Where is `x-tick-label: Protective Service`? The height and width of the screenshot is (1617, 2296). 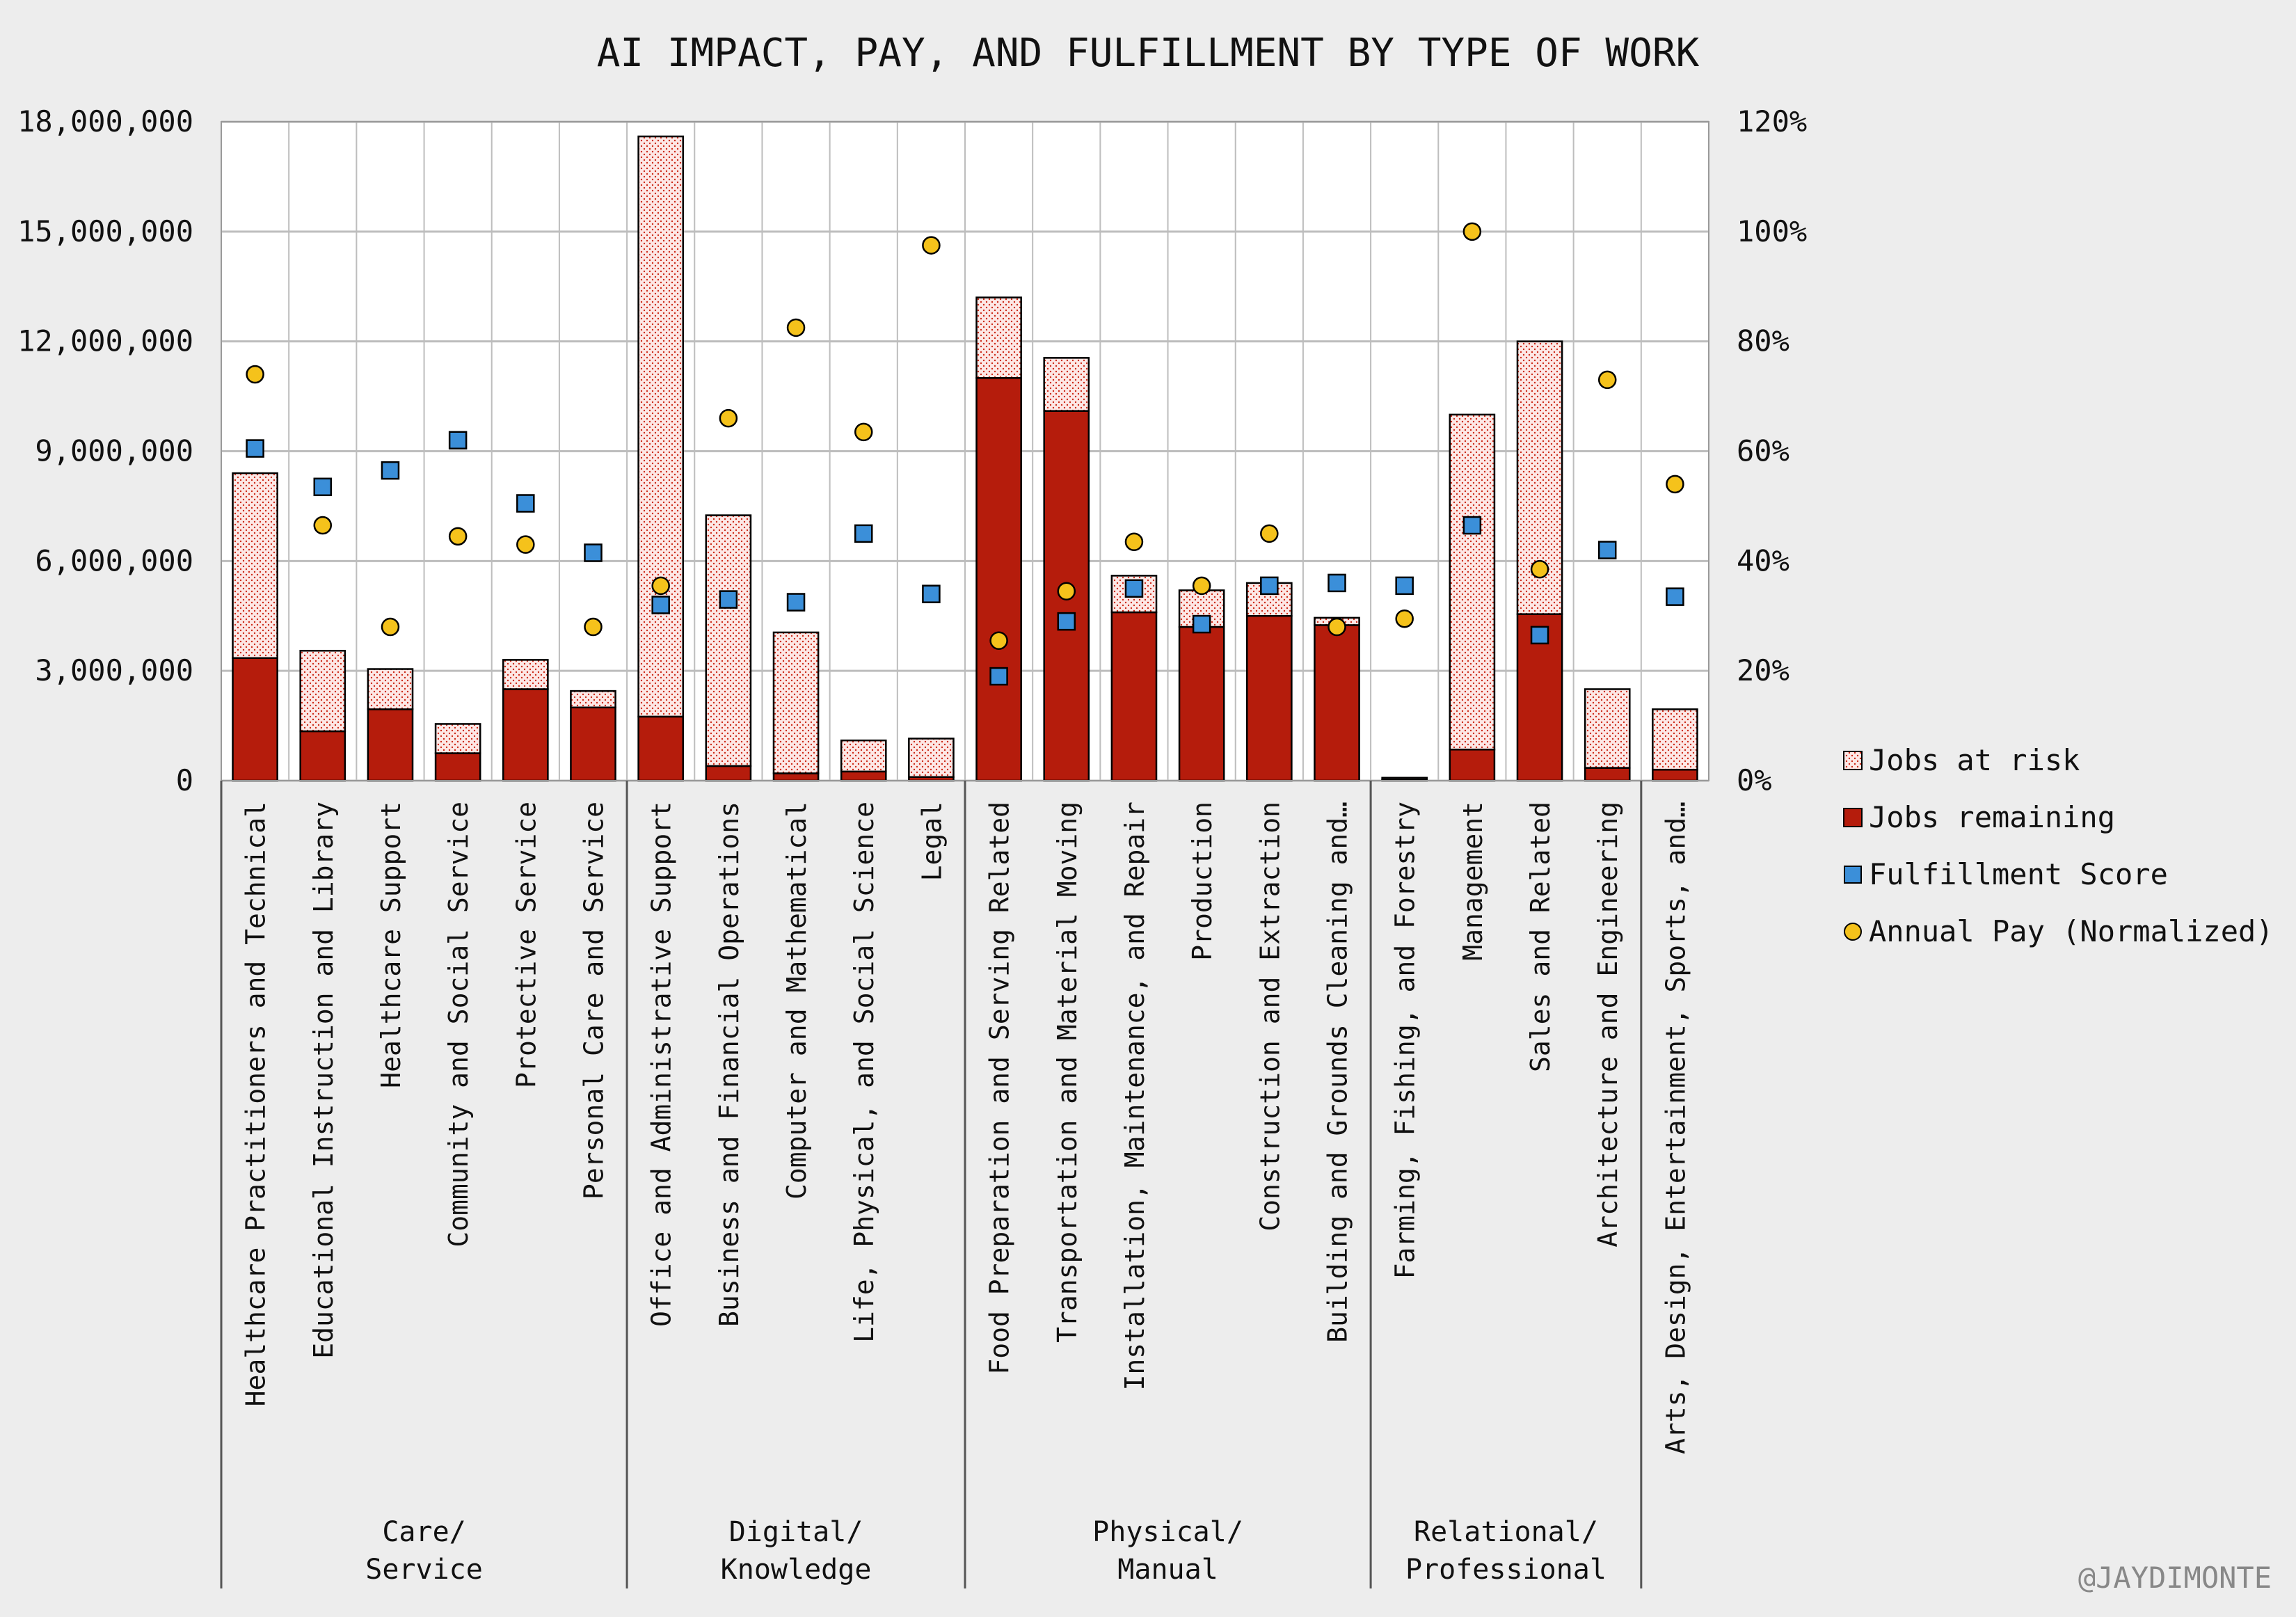 x-tick-label: Protective Service is located at coordinates (526, 945).